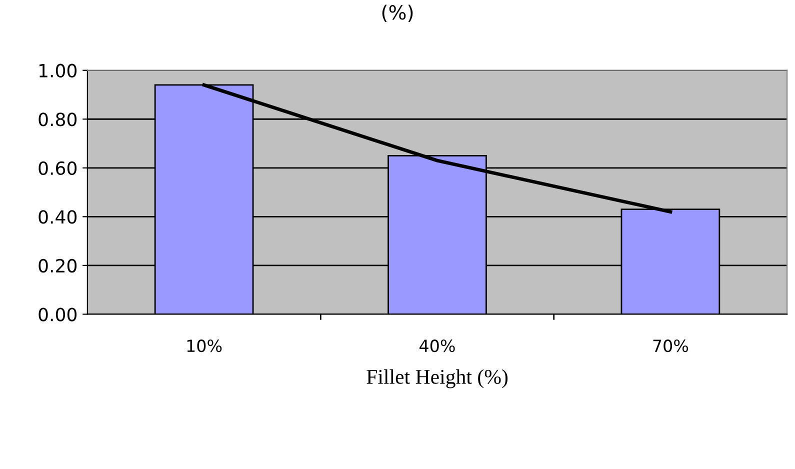 The height and width of the screenshot is (469, 795). Describe the element at coordinates (437, 346) in the screenshot. I see `x-tick-label: 40%` at that location.